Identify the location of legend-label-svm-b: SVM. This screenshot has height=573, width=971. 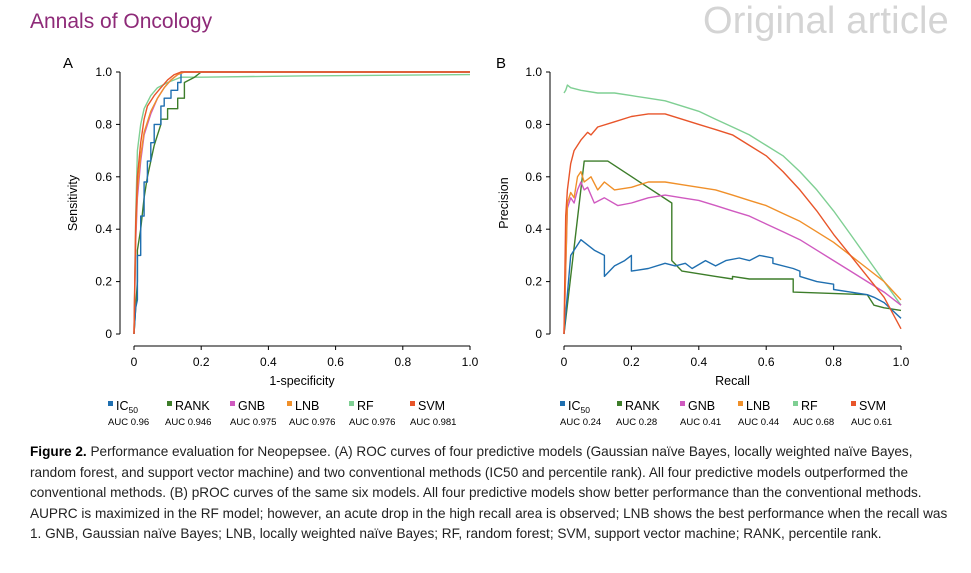
(872, 406).